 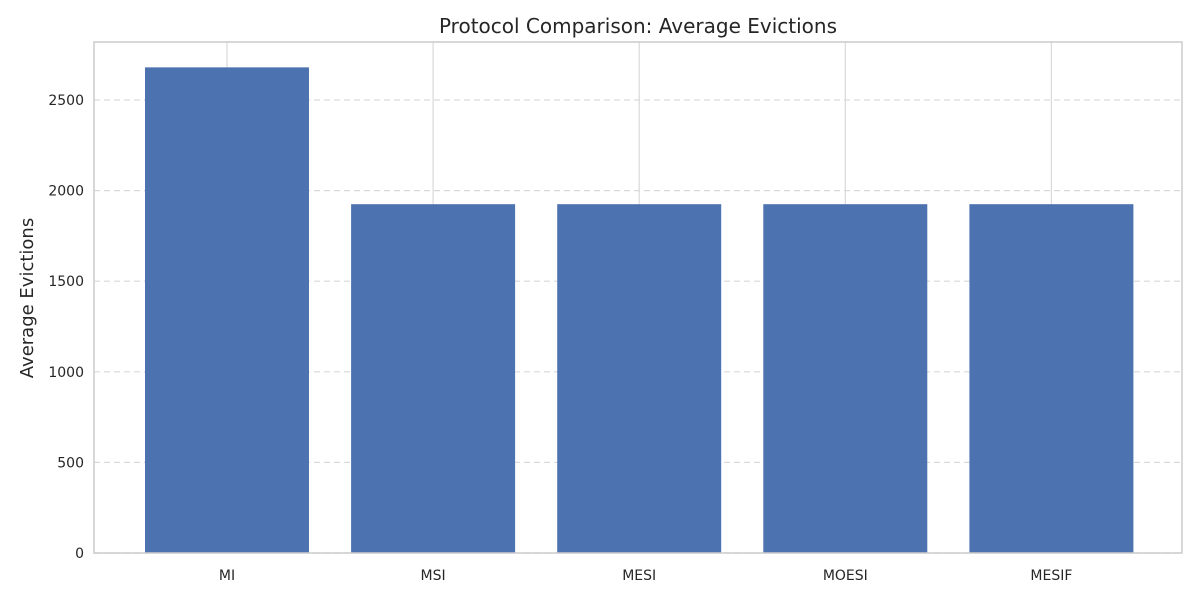 I want to click on chart-title: Protocol Comparison: Average Evictions, so click(x=638, y=26).